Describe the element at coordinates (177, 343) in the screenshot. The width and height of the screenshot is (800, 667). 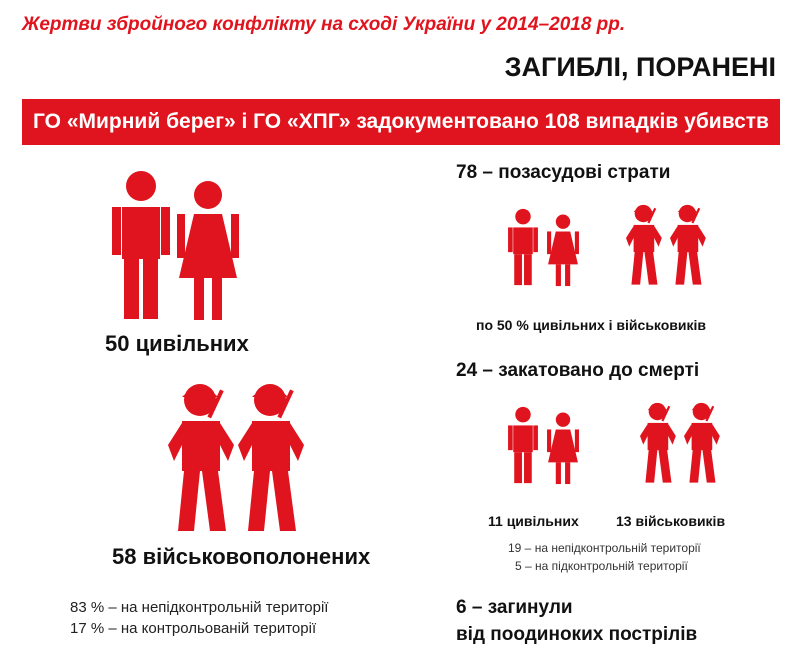
I see `civilians-count-label: 50 цивільних` at that location.